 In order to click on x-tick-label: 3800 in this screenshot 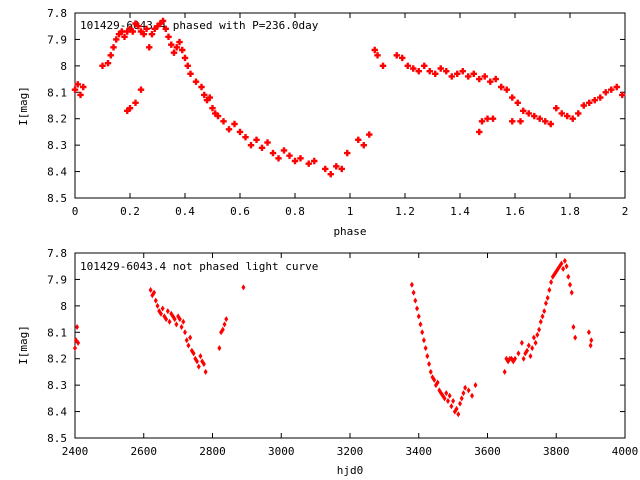, I will do `click(556, 451)`.